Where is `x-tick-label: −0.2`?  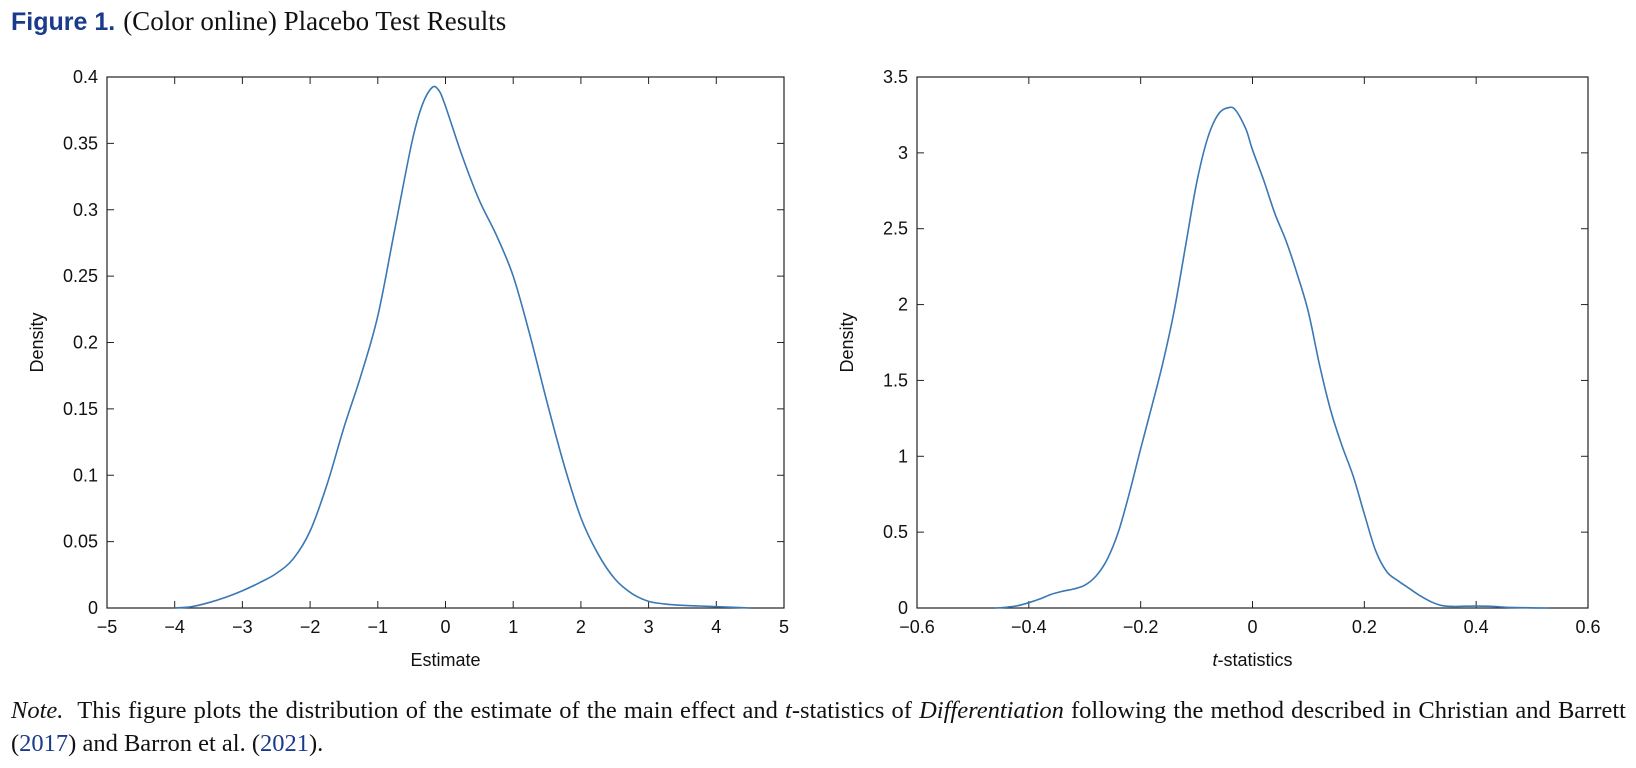
x-tick-label: −0.2 is located at coordinates (1141, 627).